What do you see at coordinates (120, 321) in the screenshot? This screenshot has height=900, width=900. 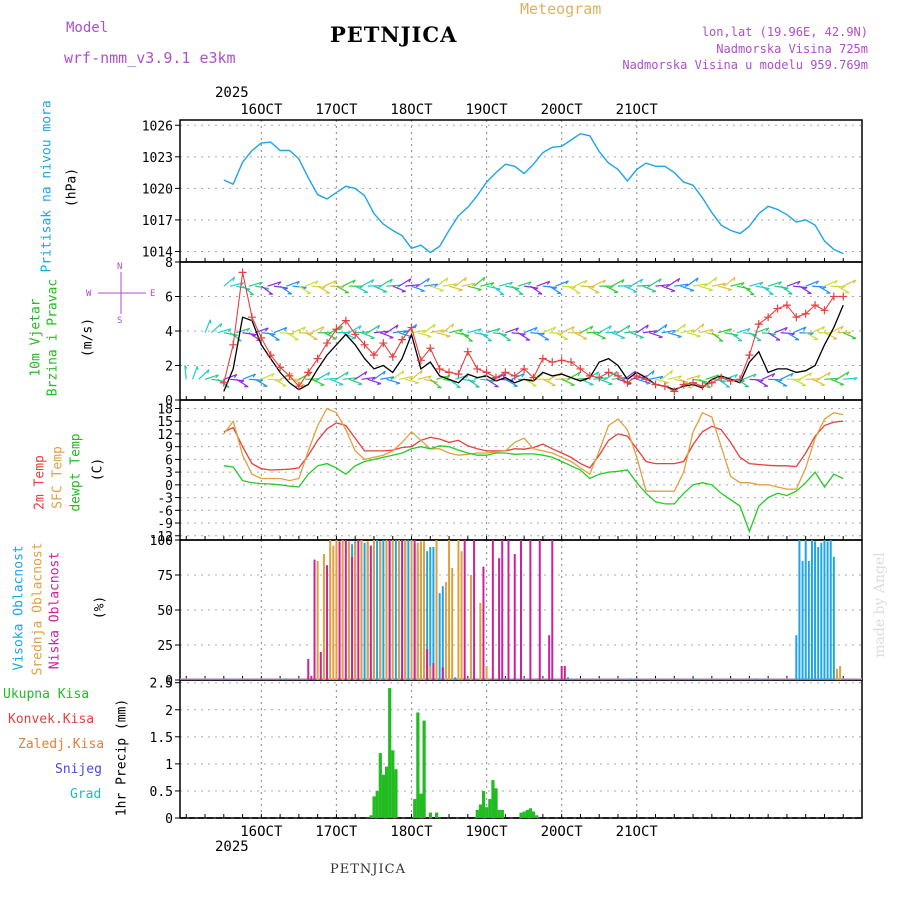 I see `compass-south: S` at bounding box center [120, 321].